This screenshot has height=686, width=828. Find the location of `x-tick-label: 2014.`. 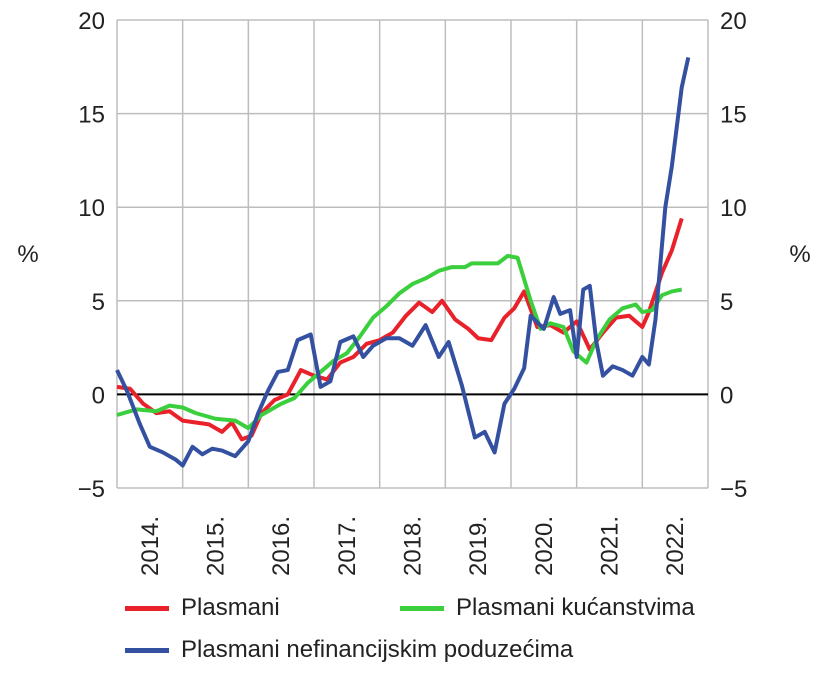

x-tick-label: 2014. is located at coordinates (150, 546).